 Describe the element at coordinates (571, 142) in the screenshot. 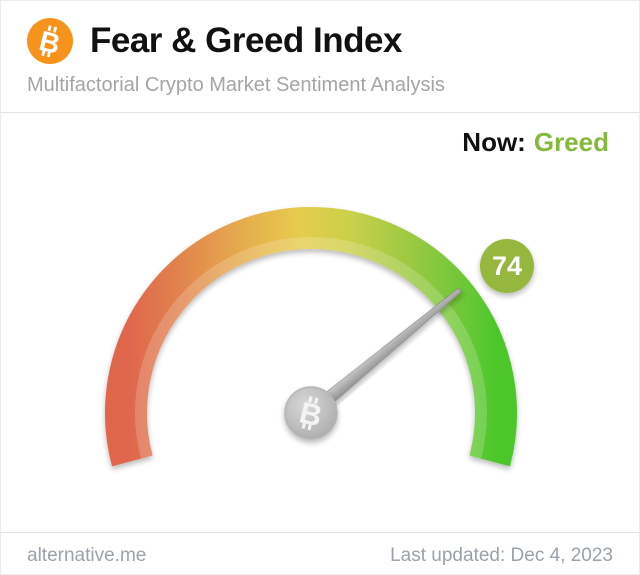

I see `status-classification: Greed` at that location.